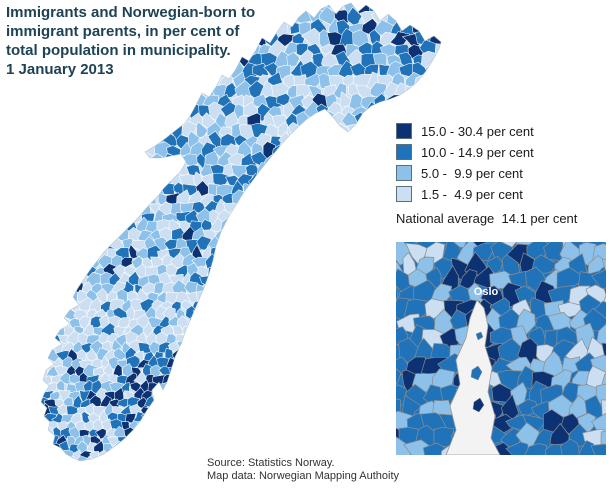  What do you see at coordinates (472, 194) in the screenshot?
I see `legend-label-1-4: 1.5 - 4.9 per cent` at bounding box center [472, 194].